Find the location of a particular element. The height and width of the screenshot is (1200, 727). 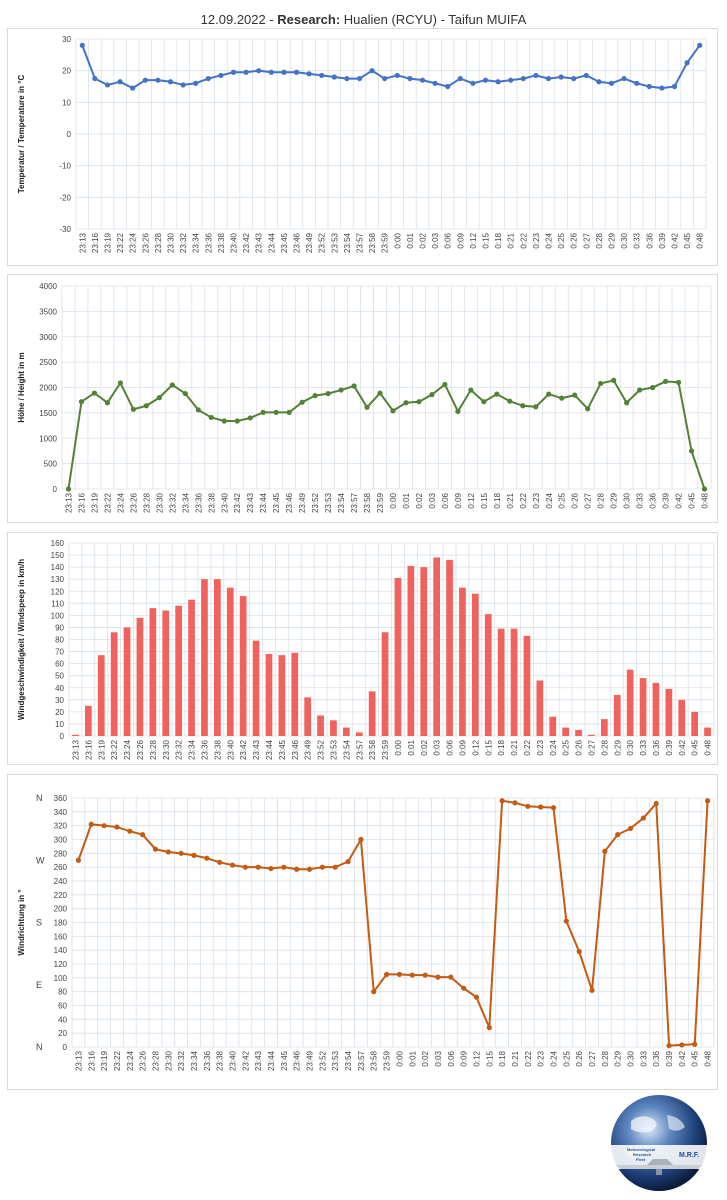

x-tick-label: 23:45 is located at coordinates (276, 502).